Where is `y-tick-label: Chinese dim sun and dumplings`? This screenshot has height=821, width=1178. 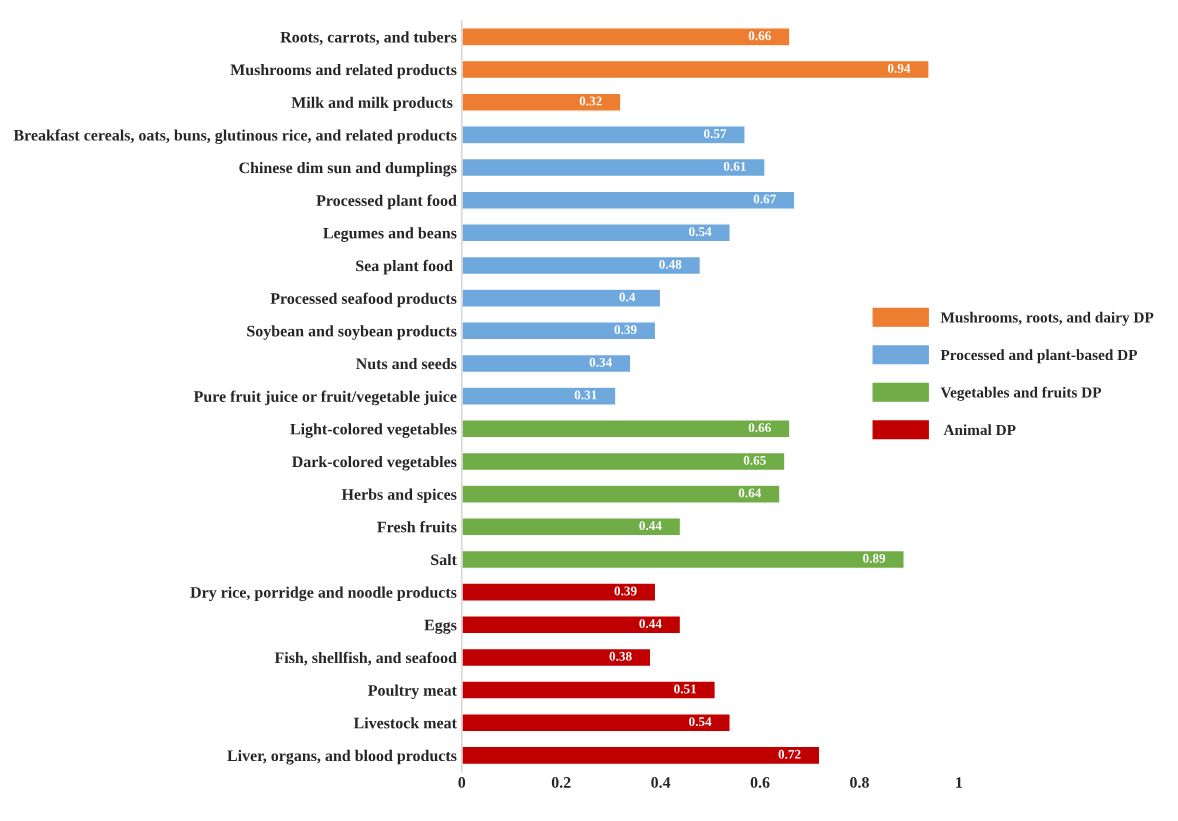
y-tick-label: Chinese dim sun and dumplings is located at coordinates (348, 169).